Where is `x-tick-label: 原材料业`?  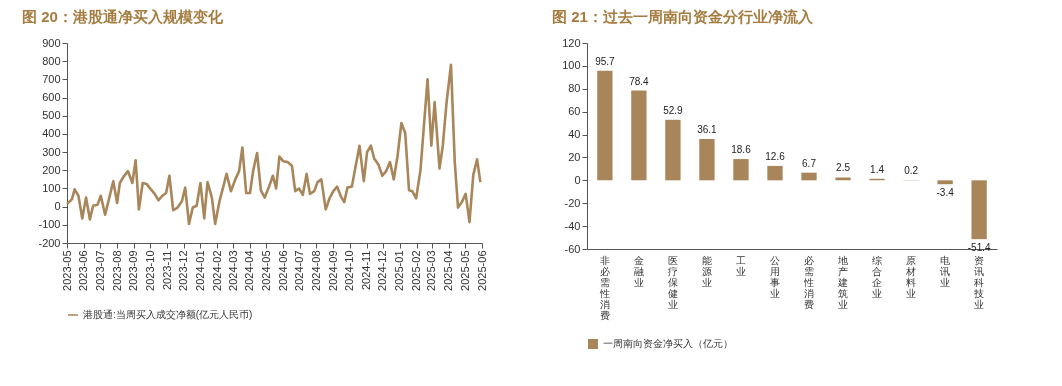 x-tick-label: 原材料业 is located at coordinates (911, 276).